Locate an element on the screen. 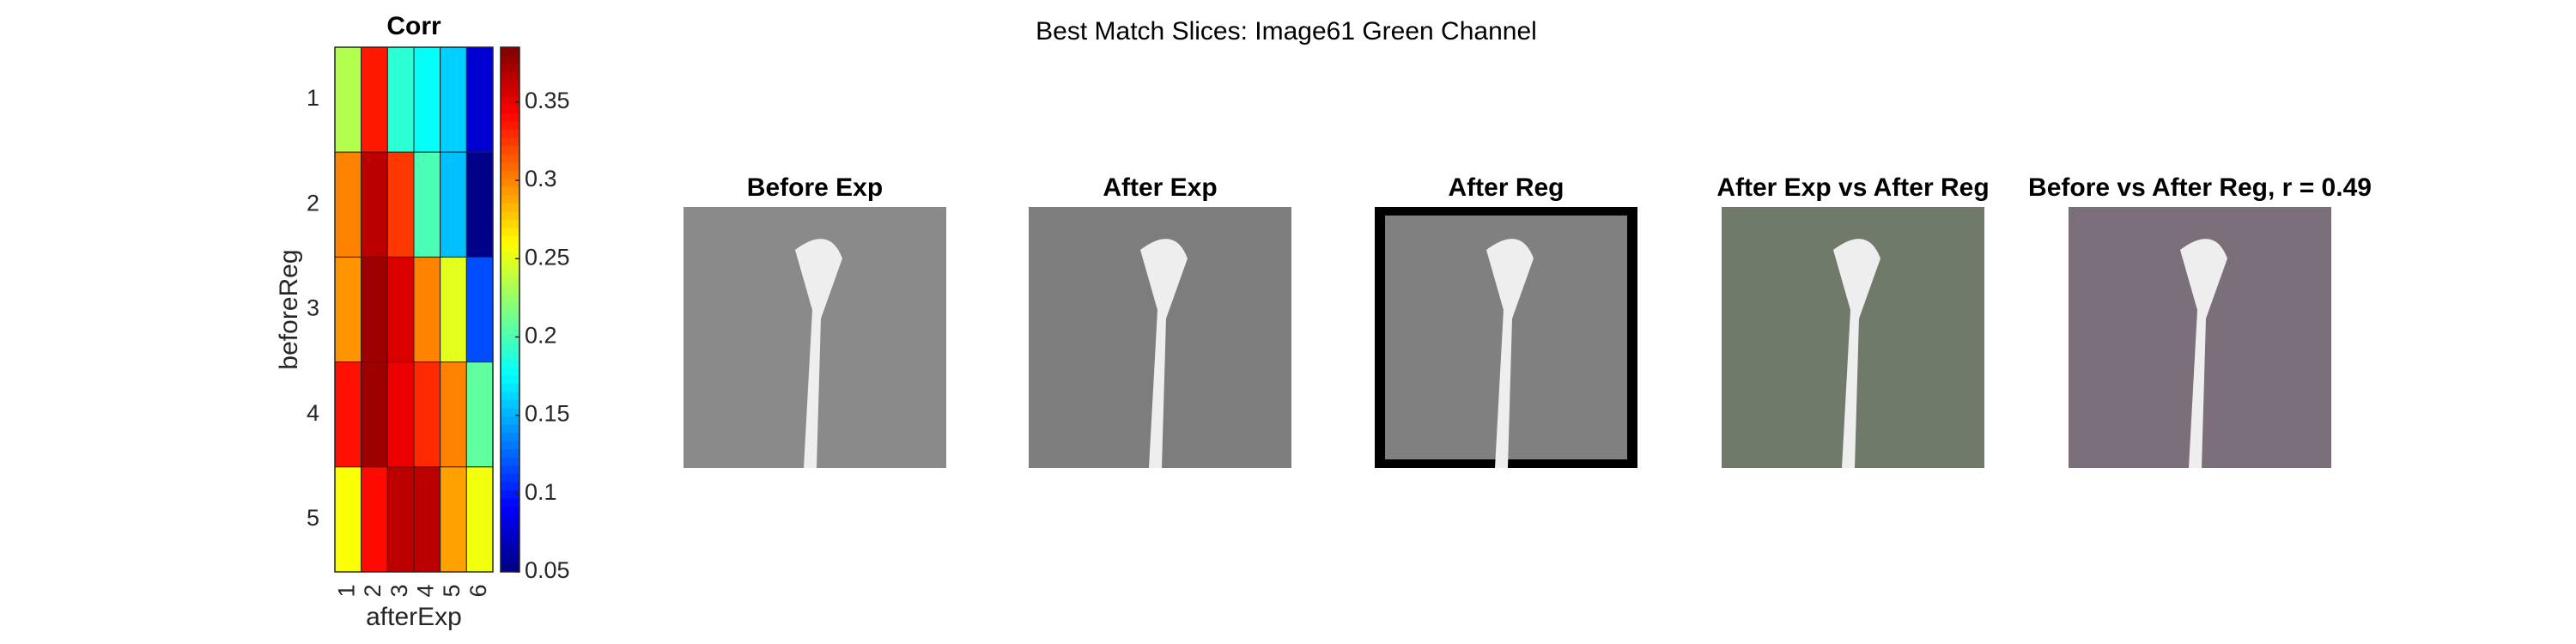  x-tick-label: 3 is located at coordinates (399, 590).